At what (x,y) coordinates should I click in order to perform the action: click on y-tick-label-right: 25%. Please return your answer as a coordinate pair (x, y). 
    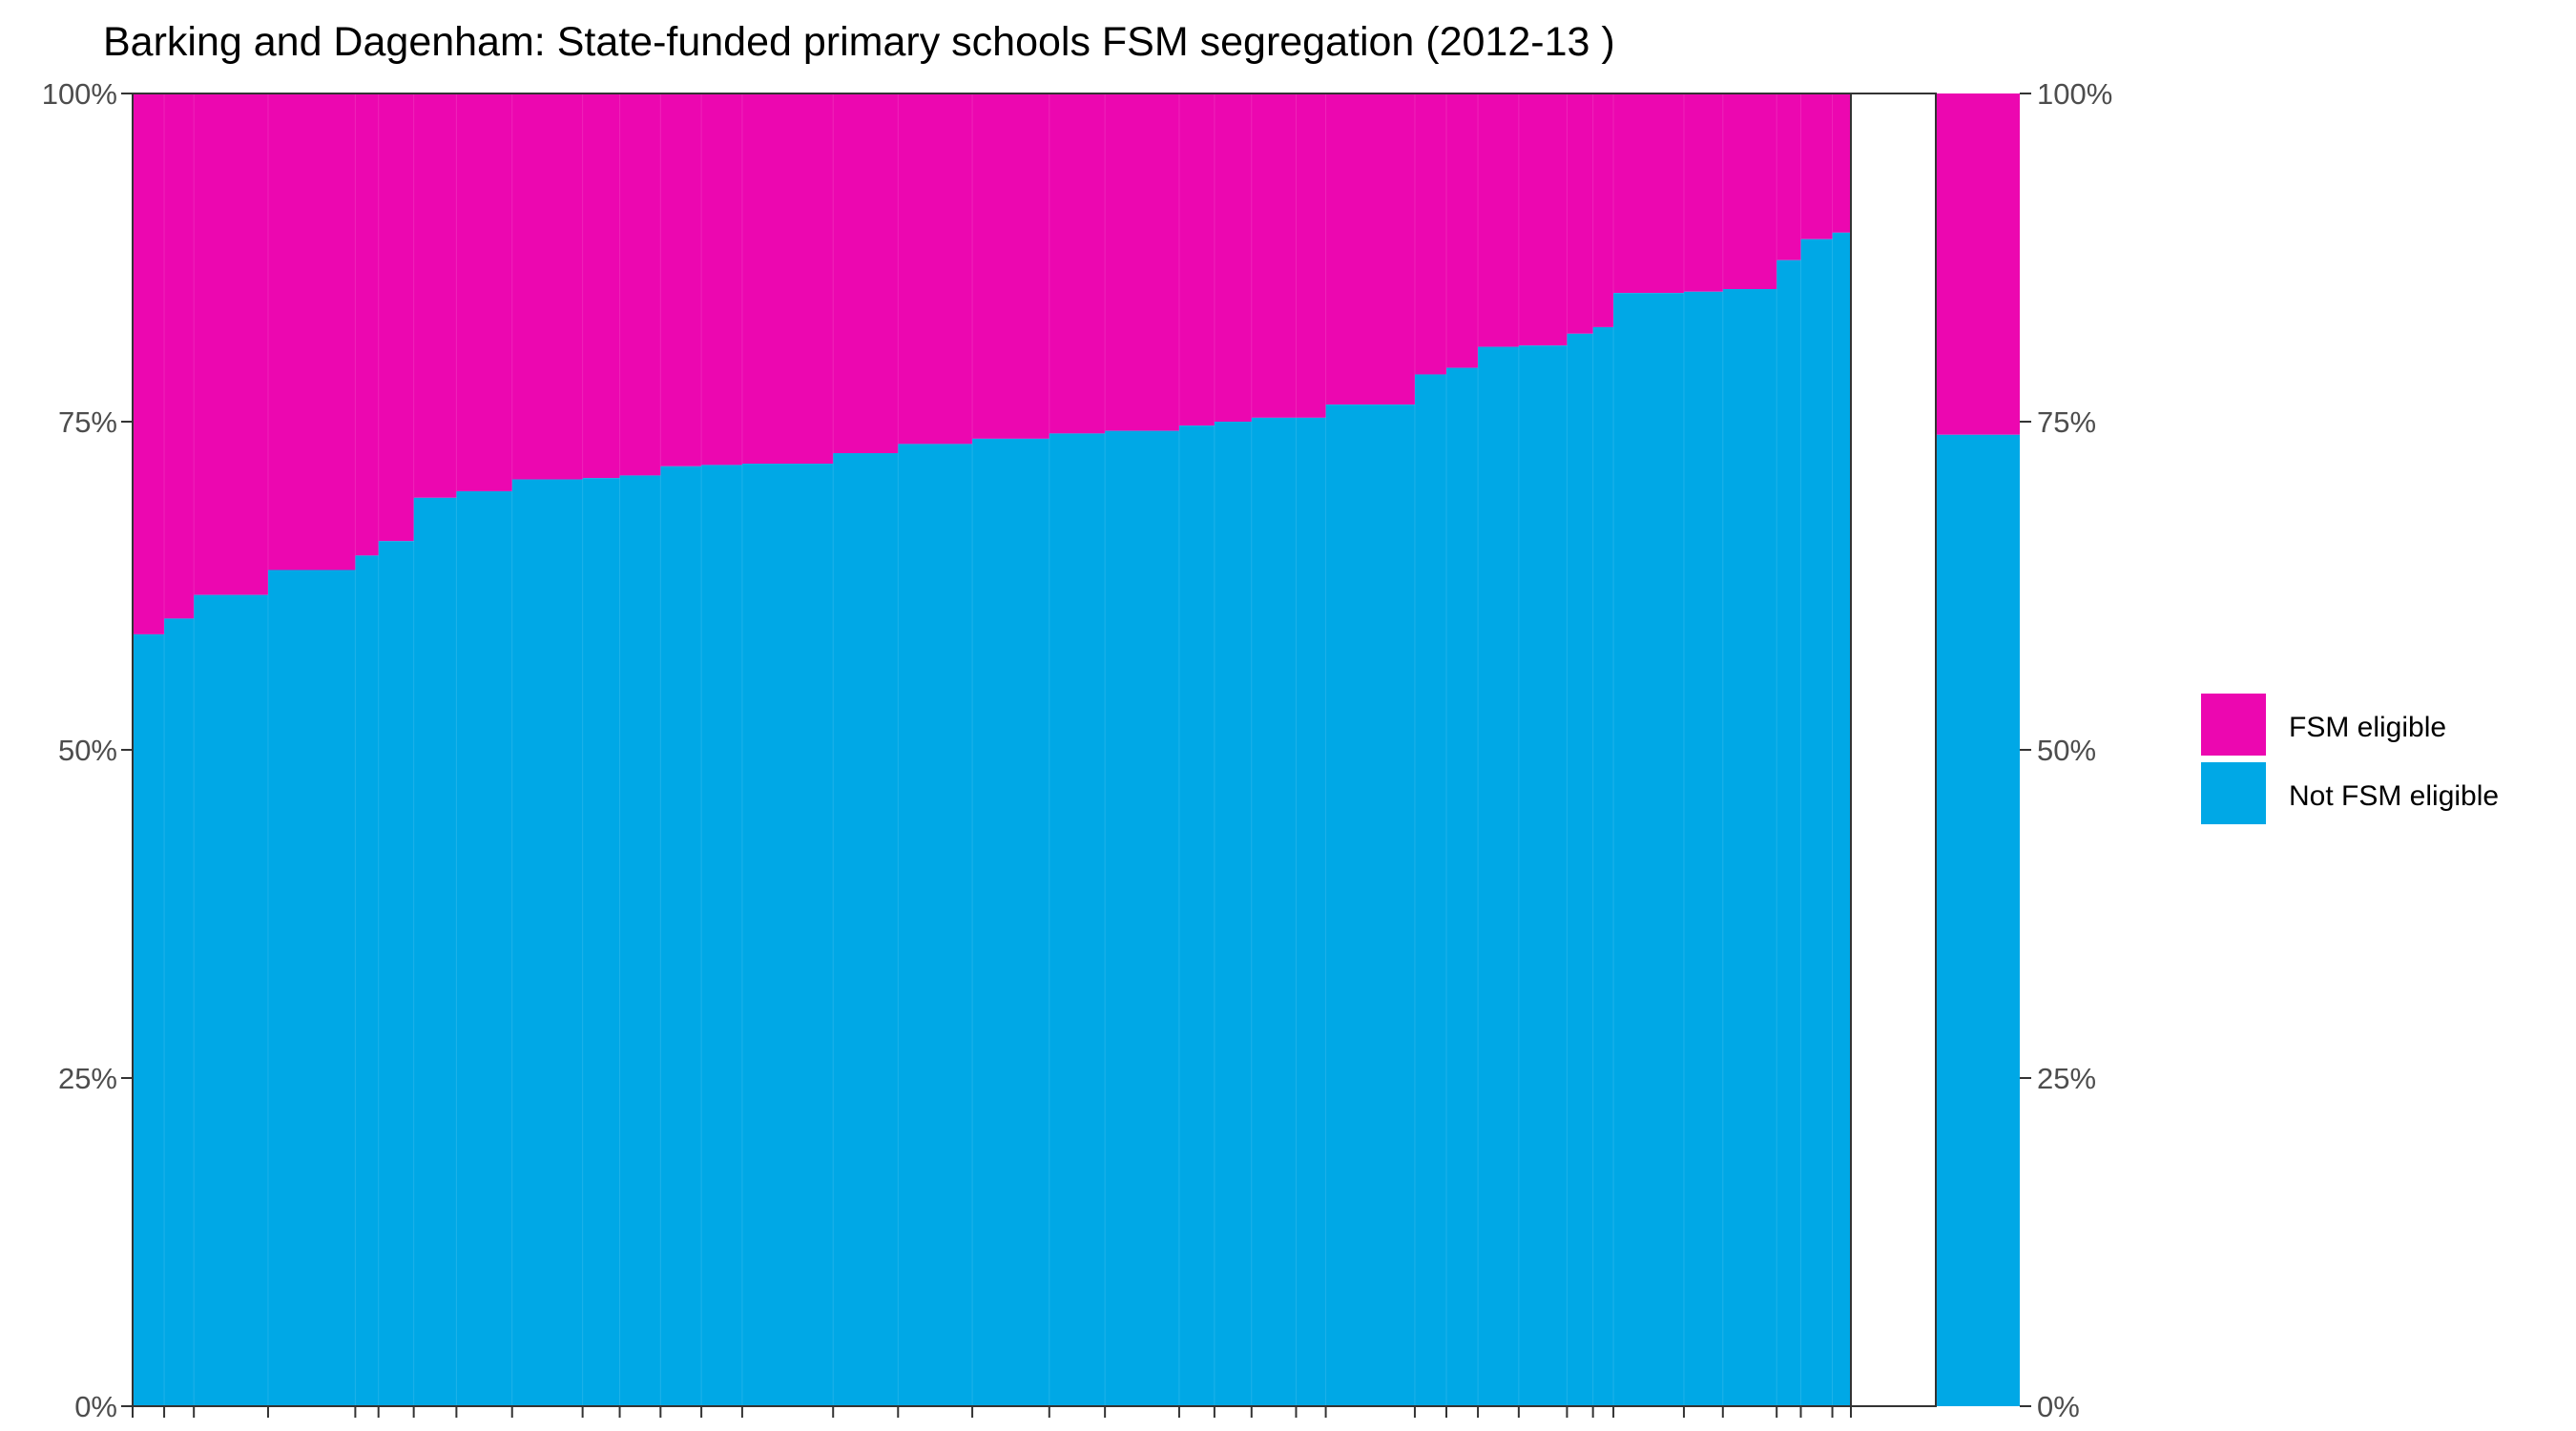
    Looking at the image, I should click on (2066, 1078).